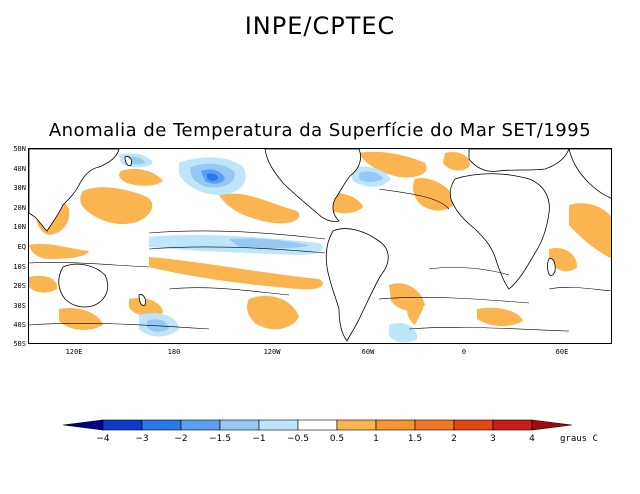 This screenshot has height=494, width=640. What do you see at coordinates (551, 267) in the screenshot?
I see `island-madagascar` at bounding box center [551, 267].